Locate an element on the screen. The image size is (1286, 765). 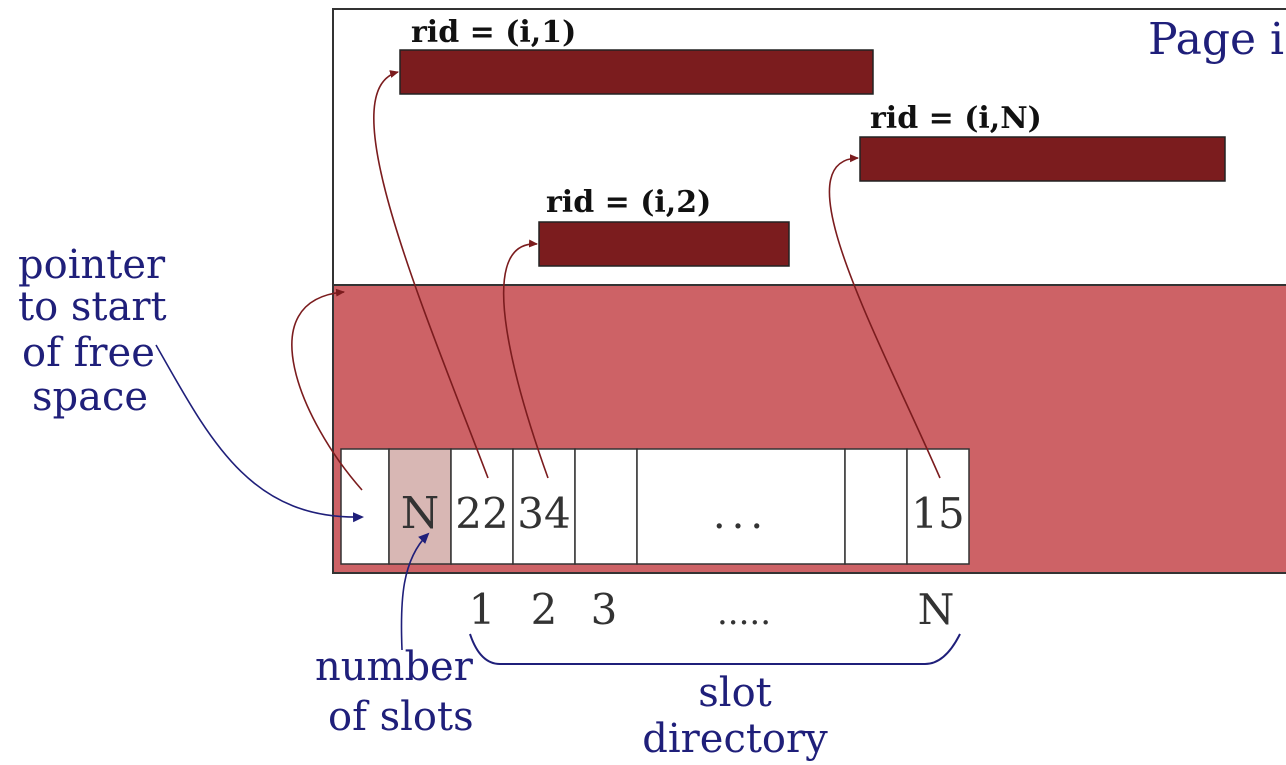
free-space-label-line-2: to start is located at coordinates (92, 307).